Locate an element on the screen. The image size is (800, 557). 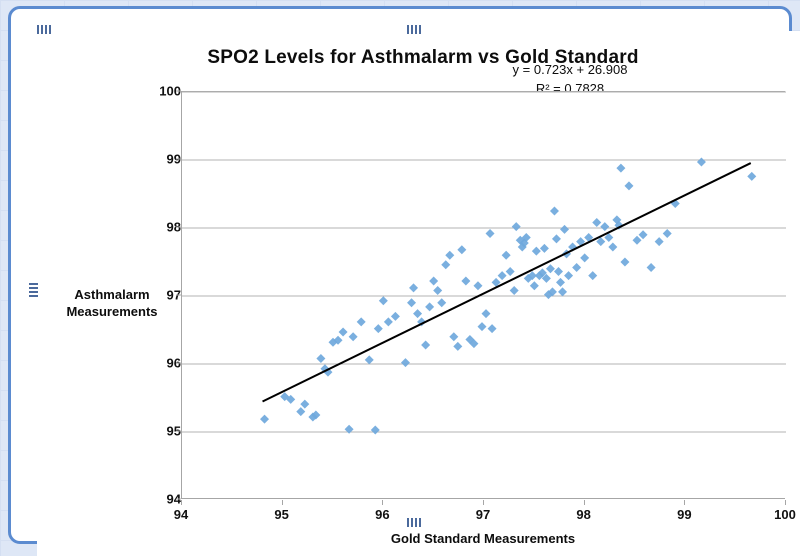
resize-handle-middle-left is located at coordinates (33, 291).